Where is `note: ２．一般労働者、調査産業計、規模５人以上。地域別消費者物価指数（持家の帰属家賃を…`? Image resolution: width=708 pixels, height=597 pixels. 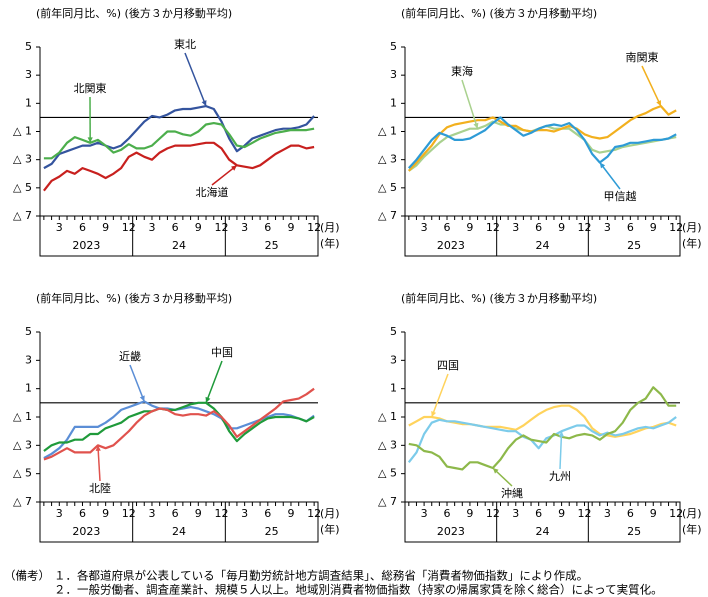
note: ２．一般労働者、調査産業計、規模５人以上。地域別消費者物価指数（持家の帰属家賃を… is located at coordinates (358, 590).